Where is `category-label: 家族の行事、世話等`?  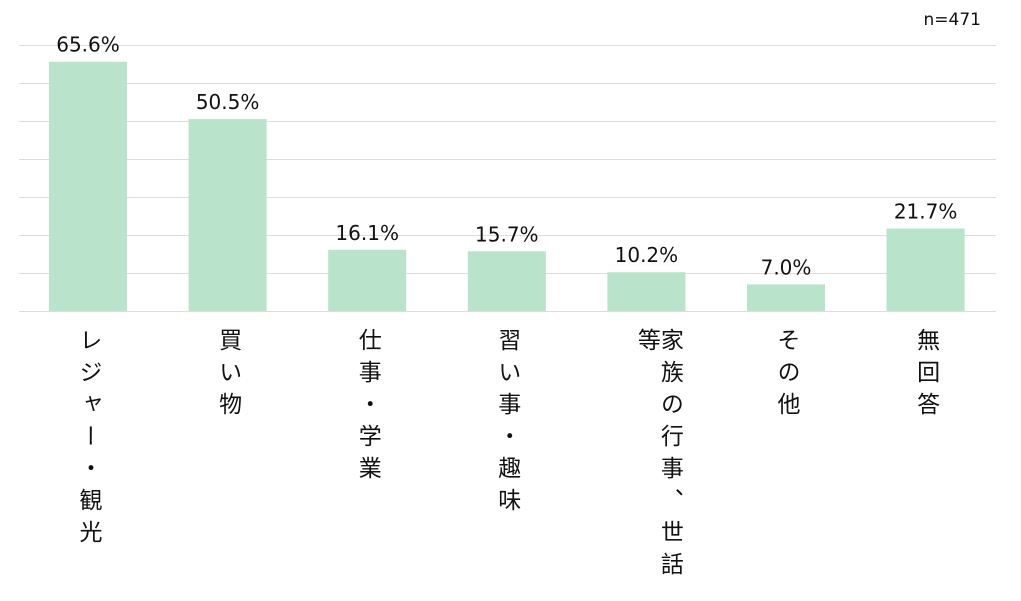 category-label: 家族の行事、世話等 is located at coordinates (658, 456).